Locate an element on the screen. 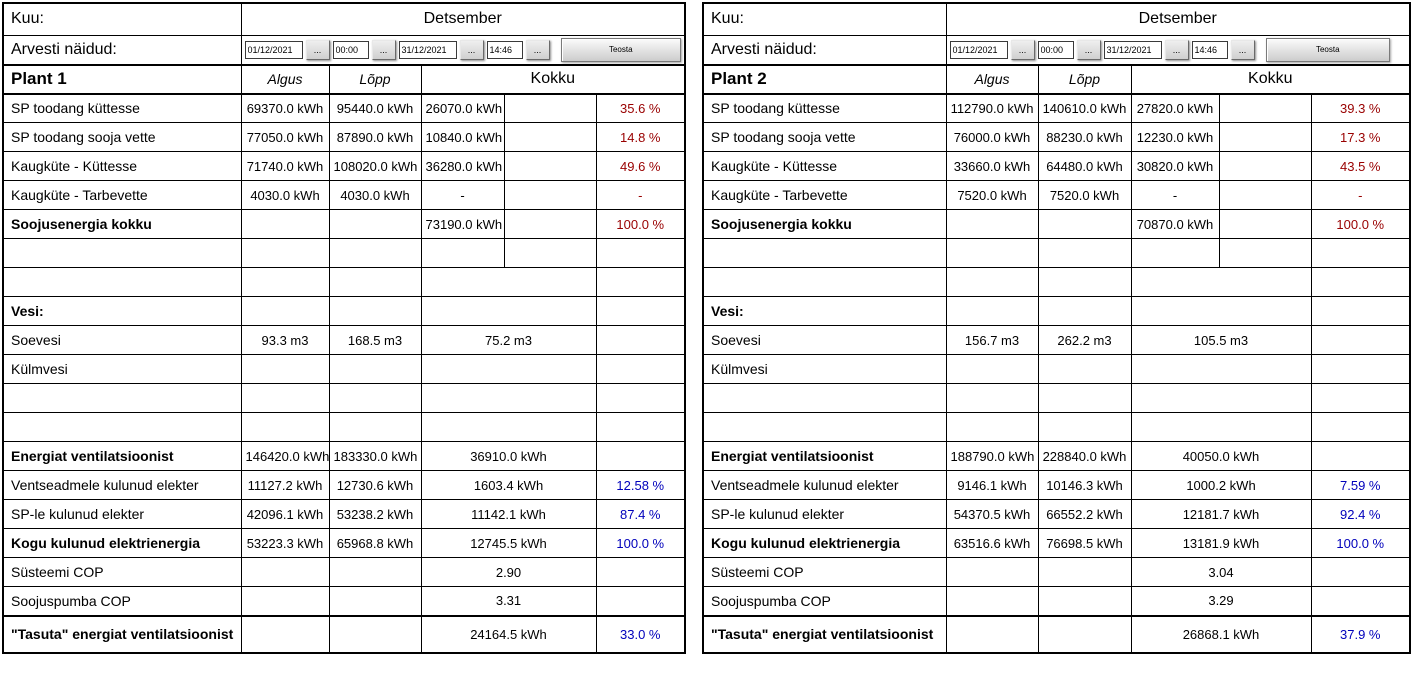 The image size is (1417, 677). row-label: Soojusenergia kokku is located at coordinates (122, 224).